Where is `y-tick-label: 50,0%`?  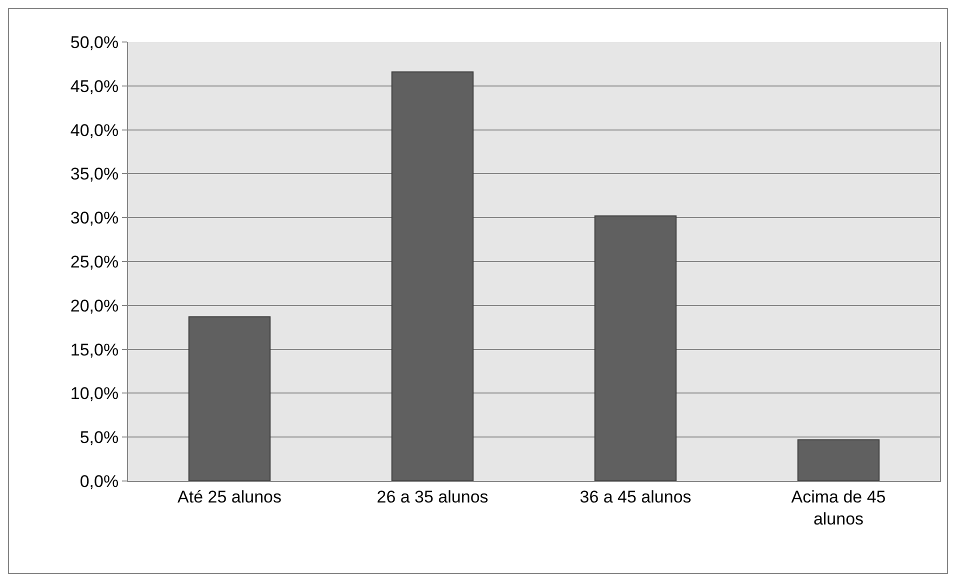
y-tick-label: 50,0% is located at coordinates (94, 42).